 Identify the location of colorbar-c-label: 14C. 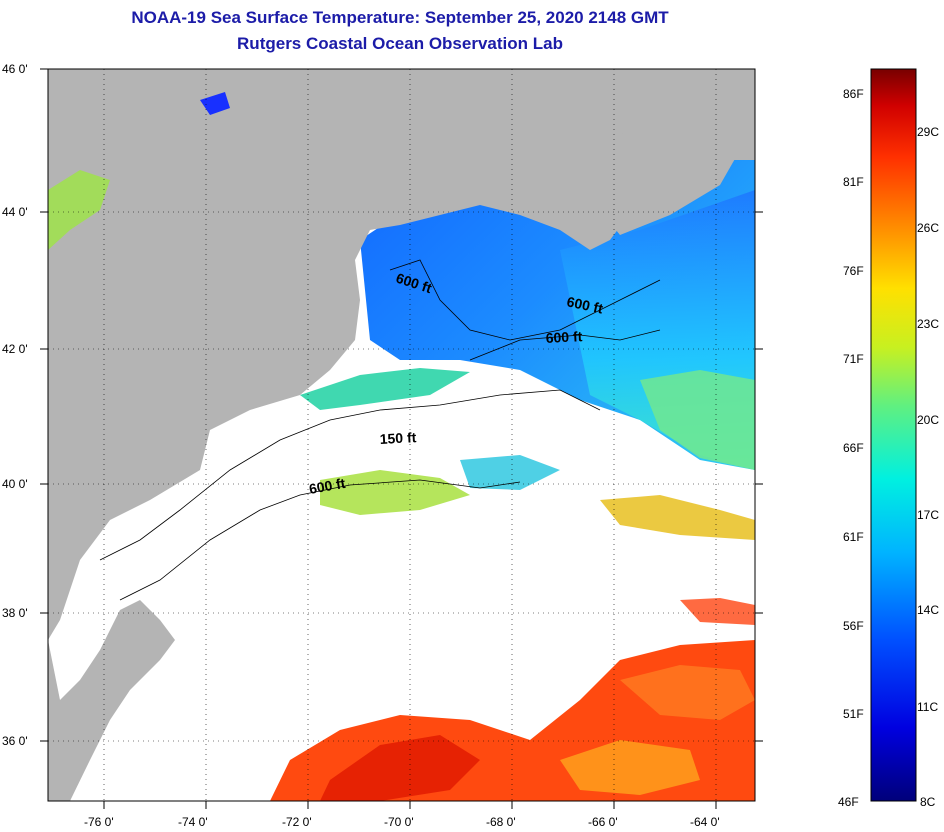
(928, 610).